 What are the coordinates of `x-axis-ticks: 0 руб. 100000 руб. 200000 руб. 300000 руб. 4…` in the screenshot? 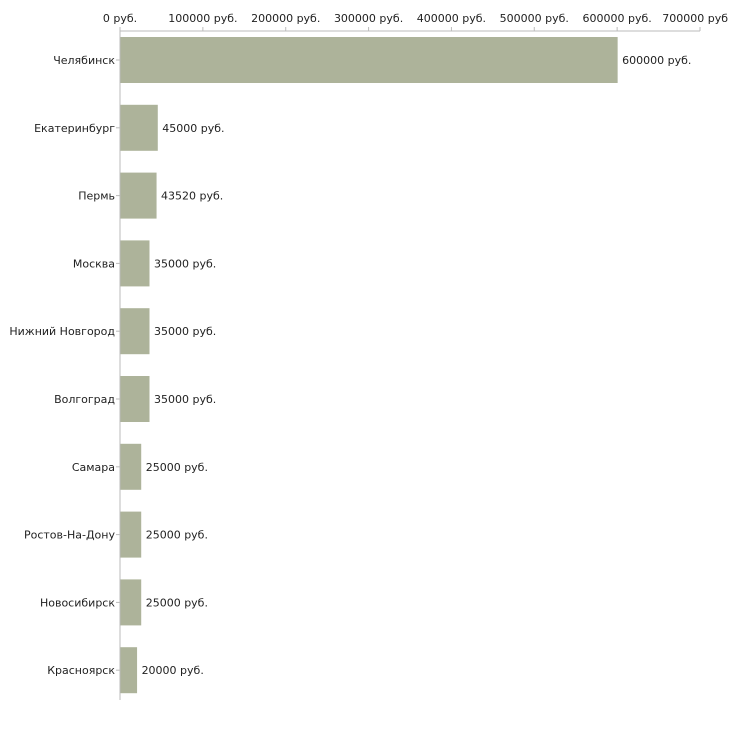 It's located at (415, 21).